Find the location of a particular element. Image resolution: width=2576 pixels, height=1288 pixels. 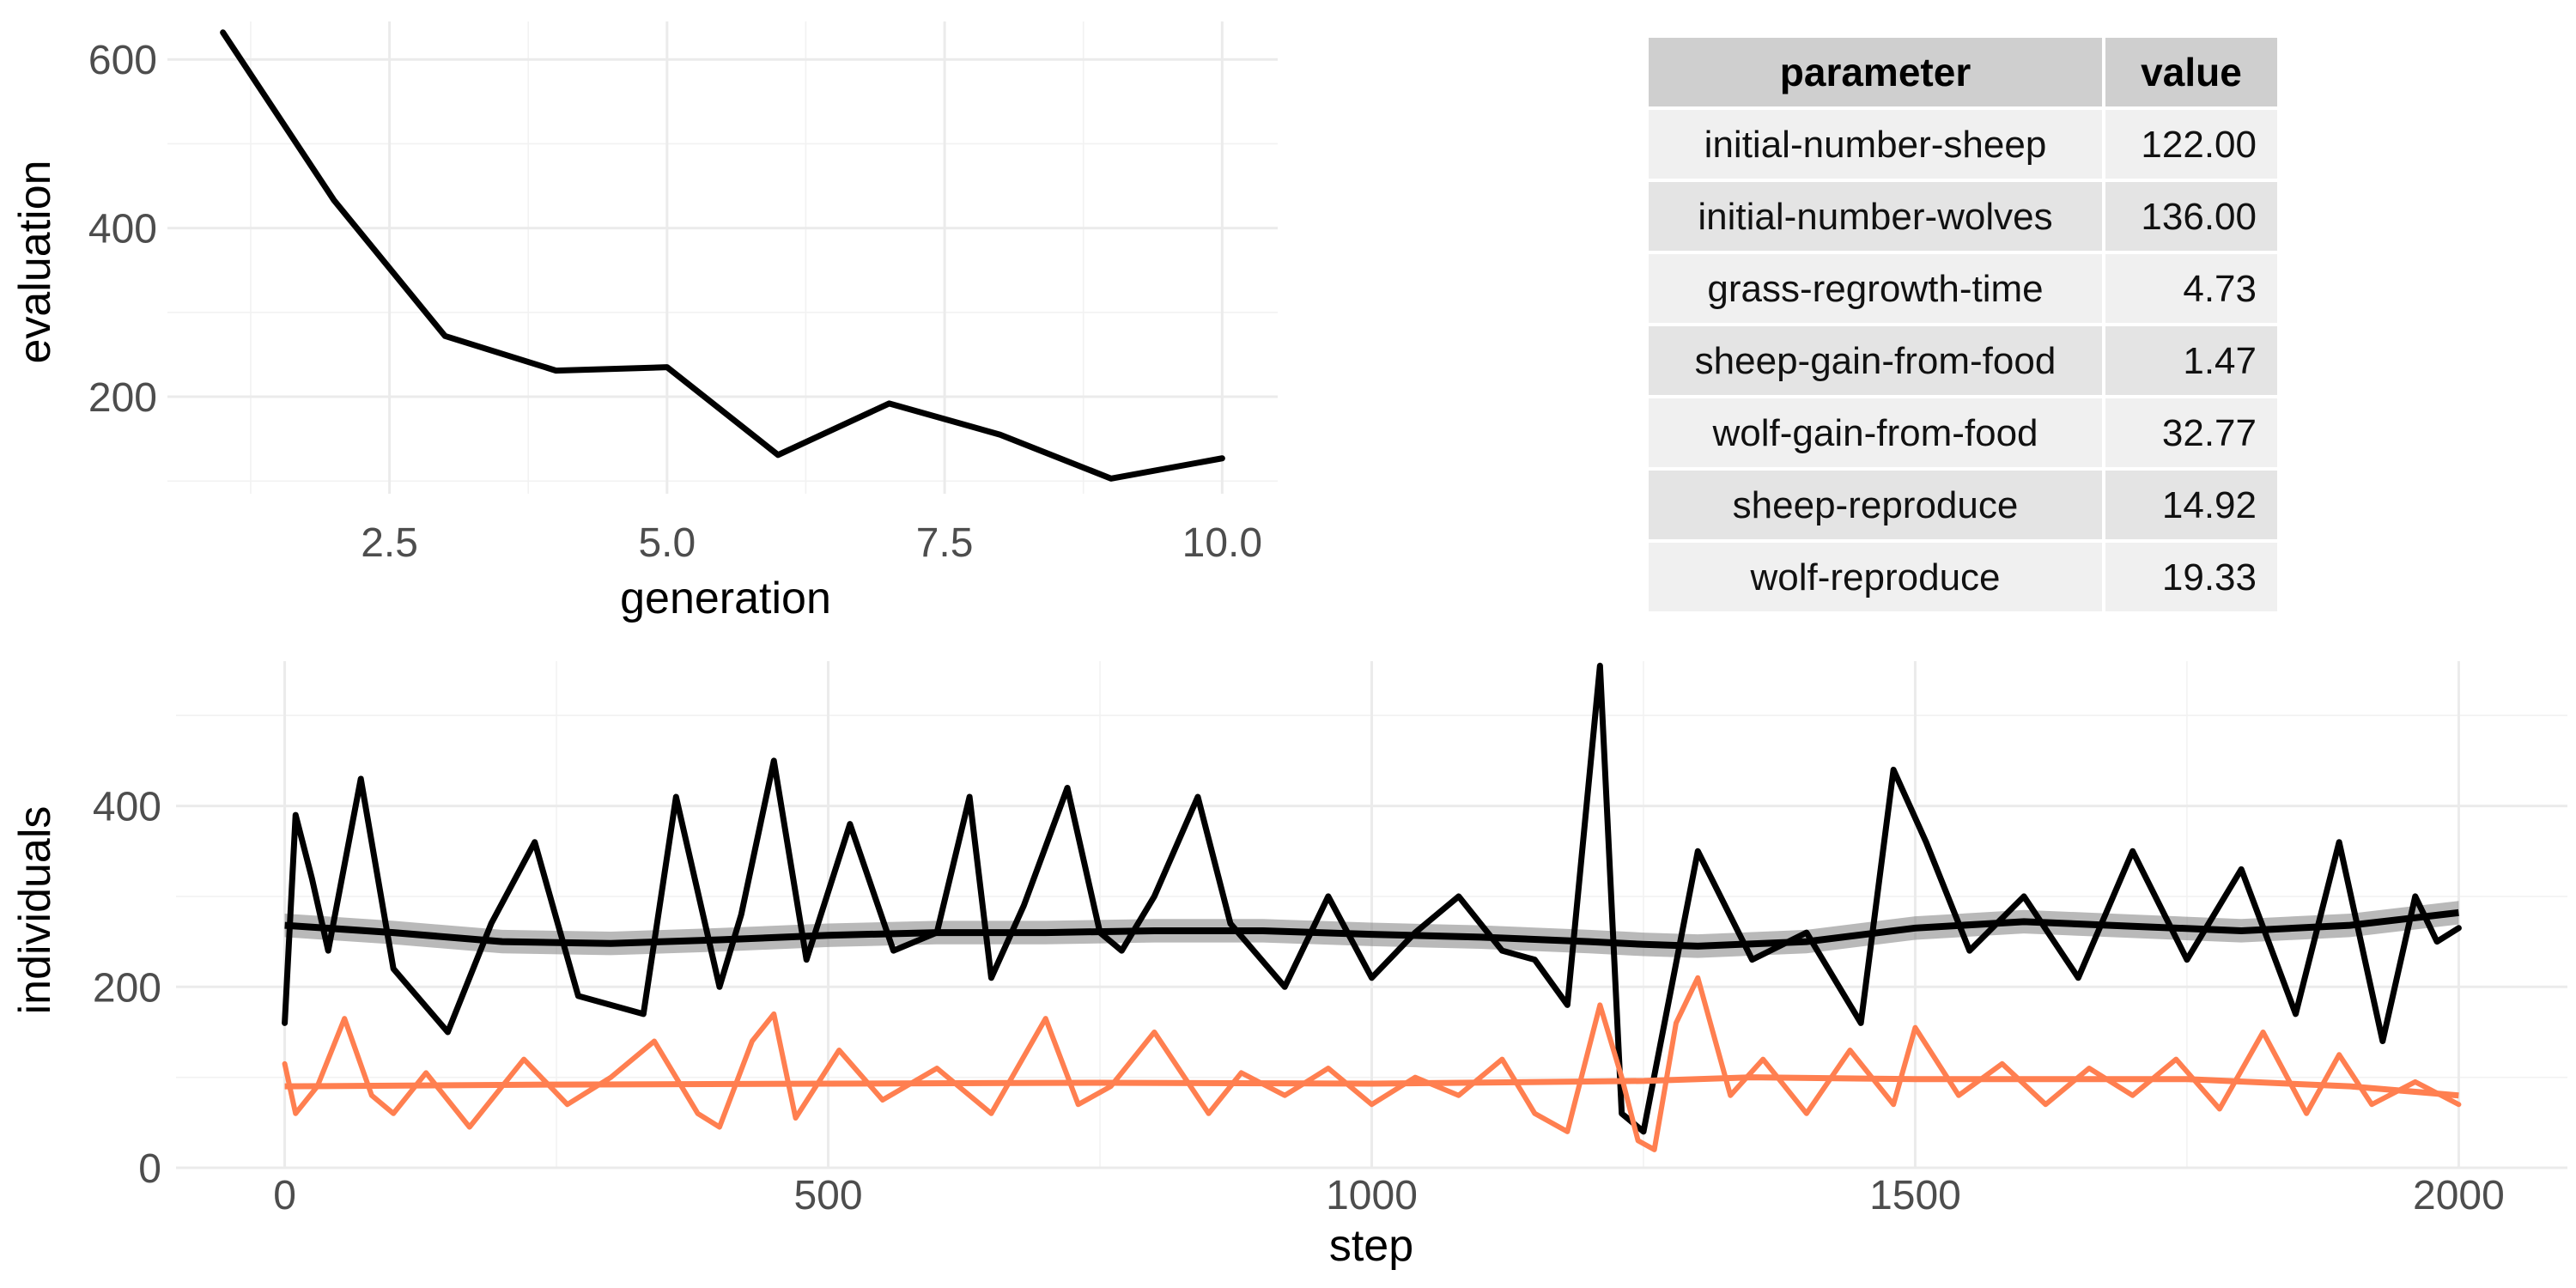

table-cell-parameter: initial-number-wolves is located at coordinates (1875, 217).